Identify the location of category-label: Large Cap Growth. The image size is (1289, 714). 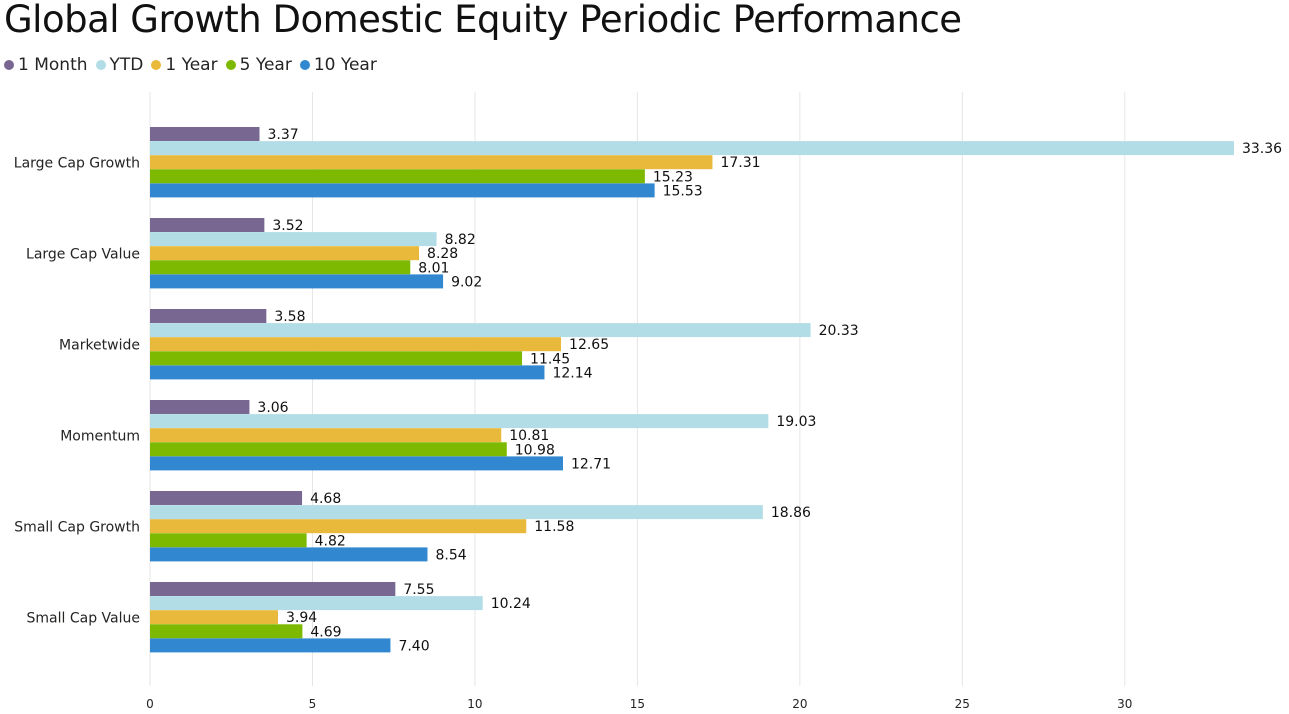
(77, 163).